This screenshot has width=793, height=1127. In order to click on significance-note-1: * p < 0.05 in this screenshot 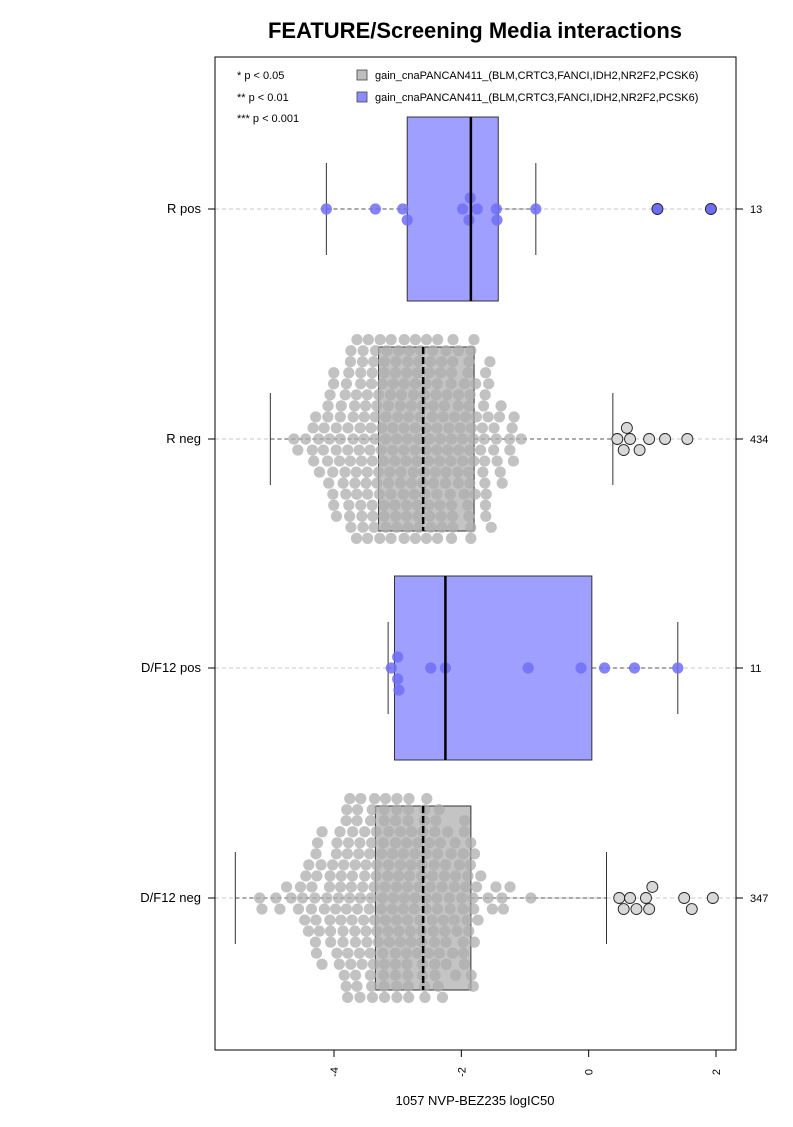, I will do `click(260, 76)`.